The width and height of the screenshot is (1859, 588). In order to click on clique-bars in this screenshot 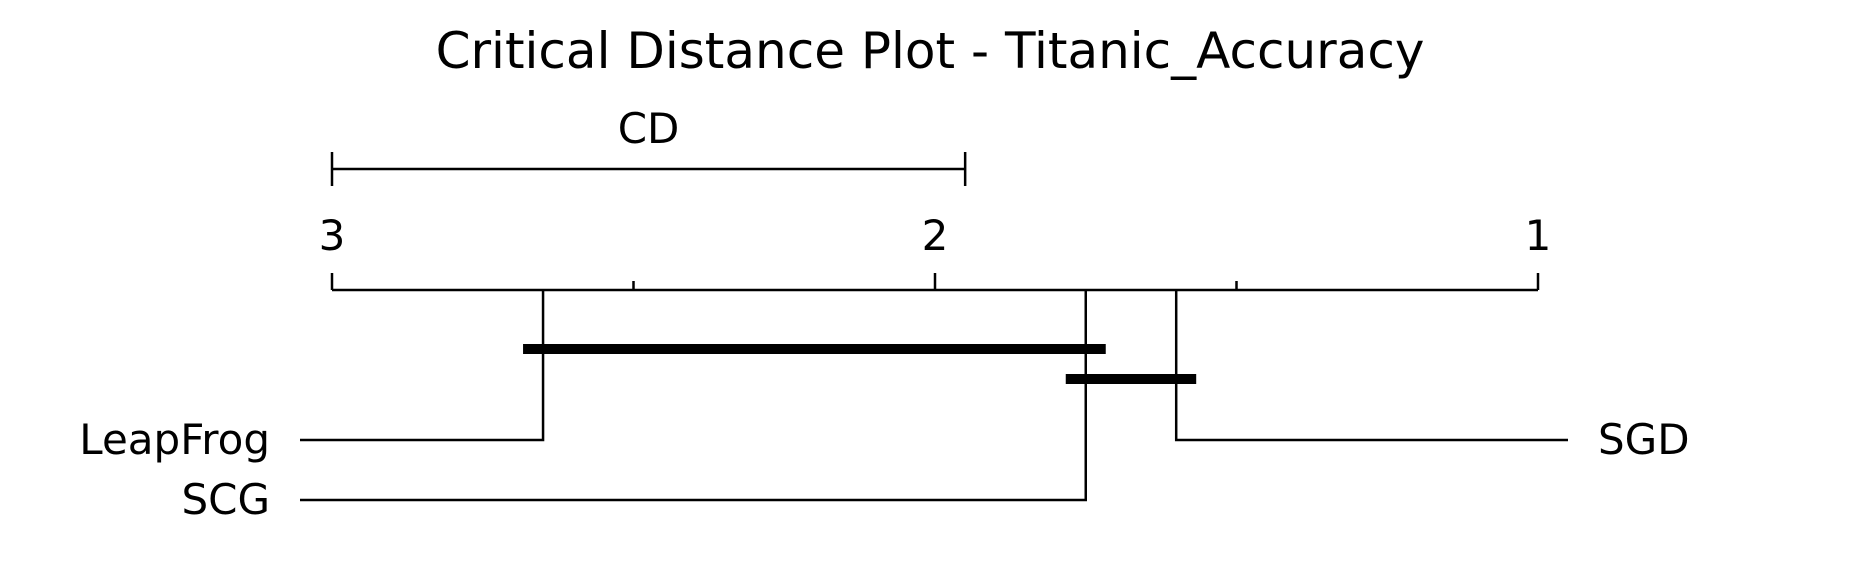, I will do `click(860, 364)`.